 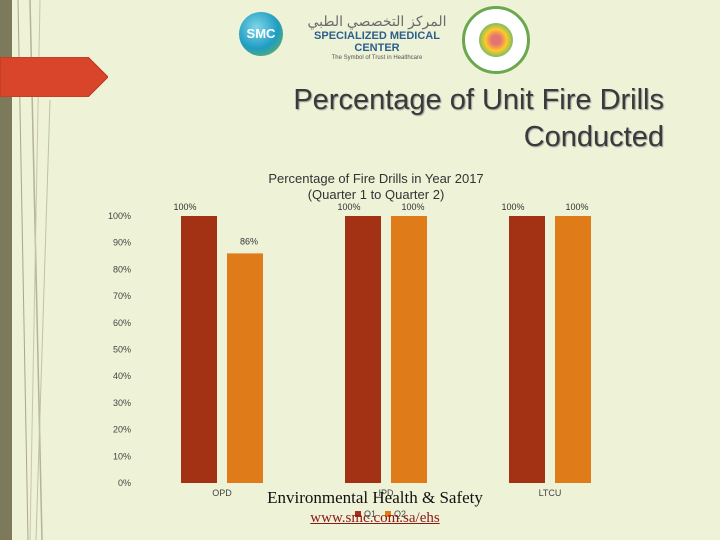 I want to click on title-accent-tab, so click(x=54, y=77).